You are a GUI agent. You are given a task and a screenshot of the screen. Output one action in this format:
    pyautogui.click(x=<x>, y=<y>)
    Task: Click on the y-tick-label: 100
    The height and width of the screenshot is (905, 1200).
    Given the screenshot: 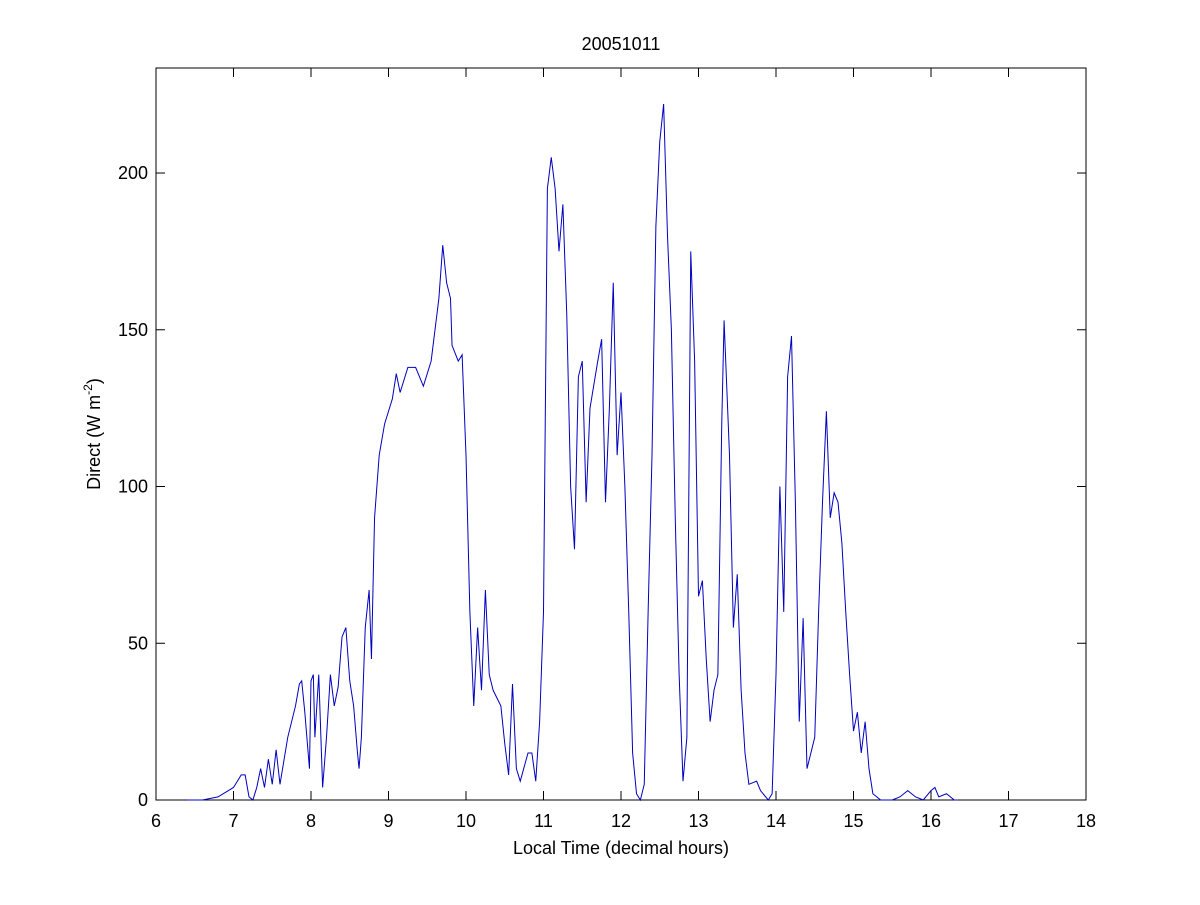 What is the action you would take?
    pyautogui.click(x=133, y=487)
    